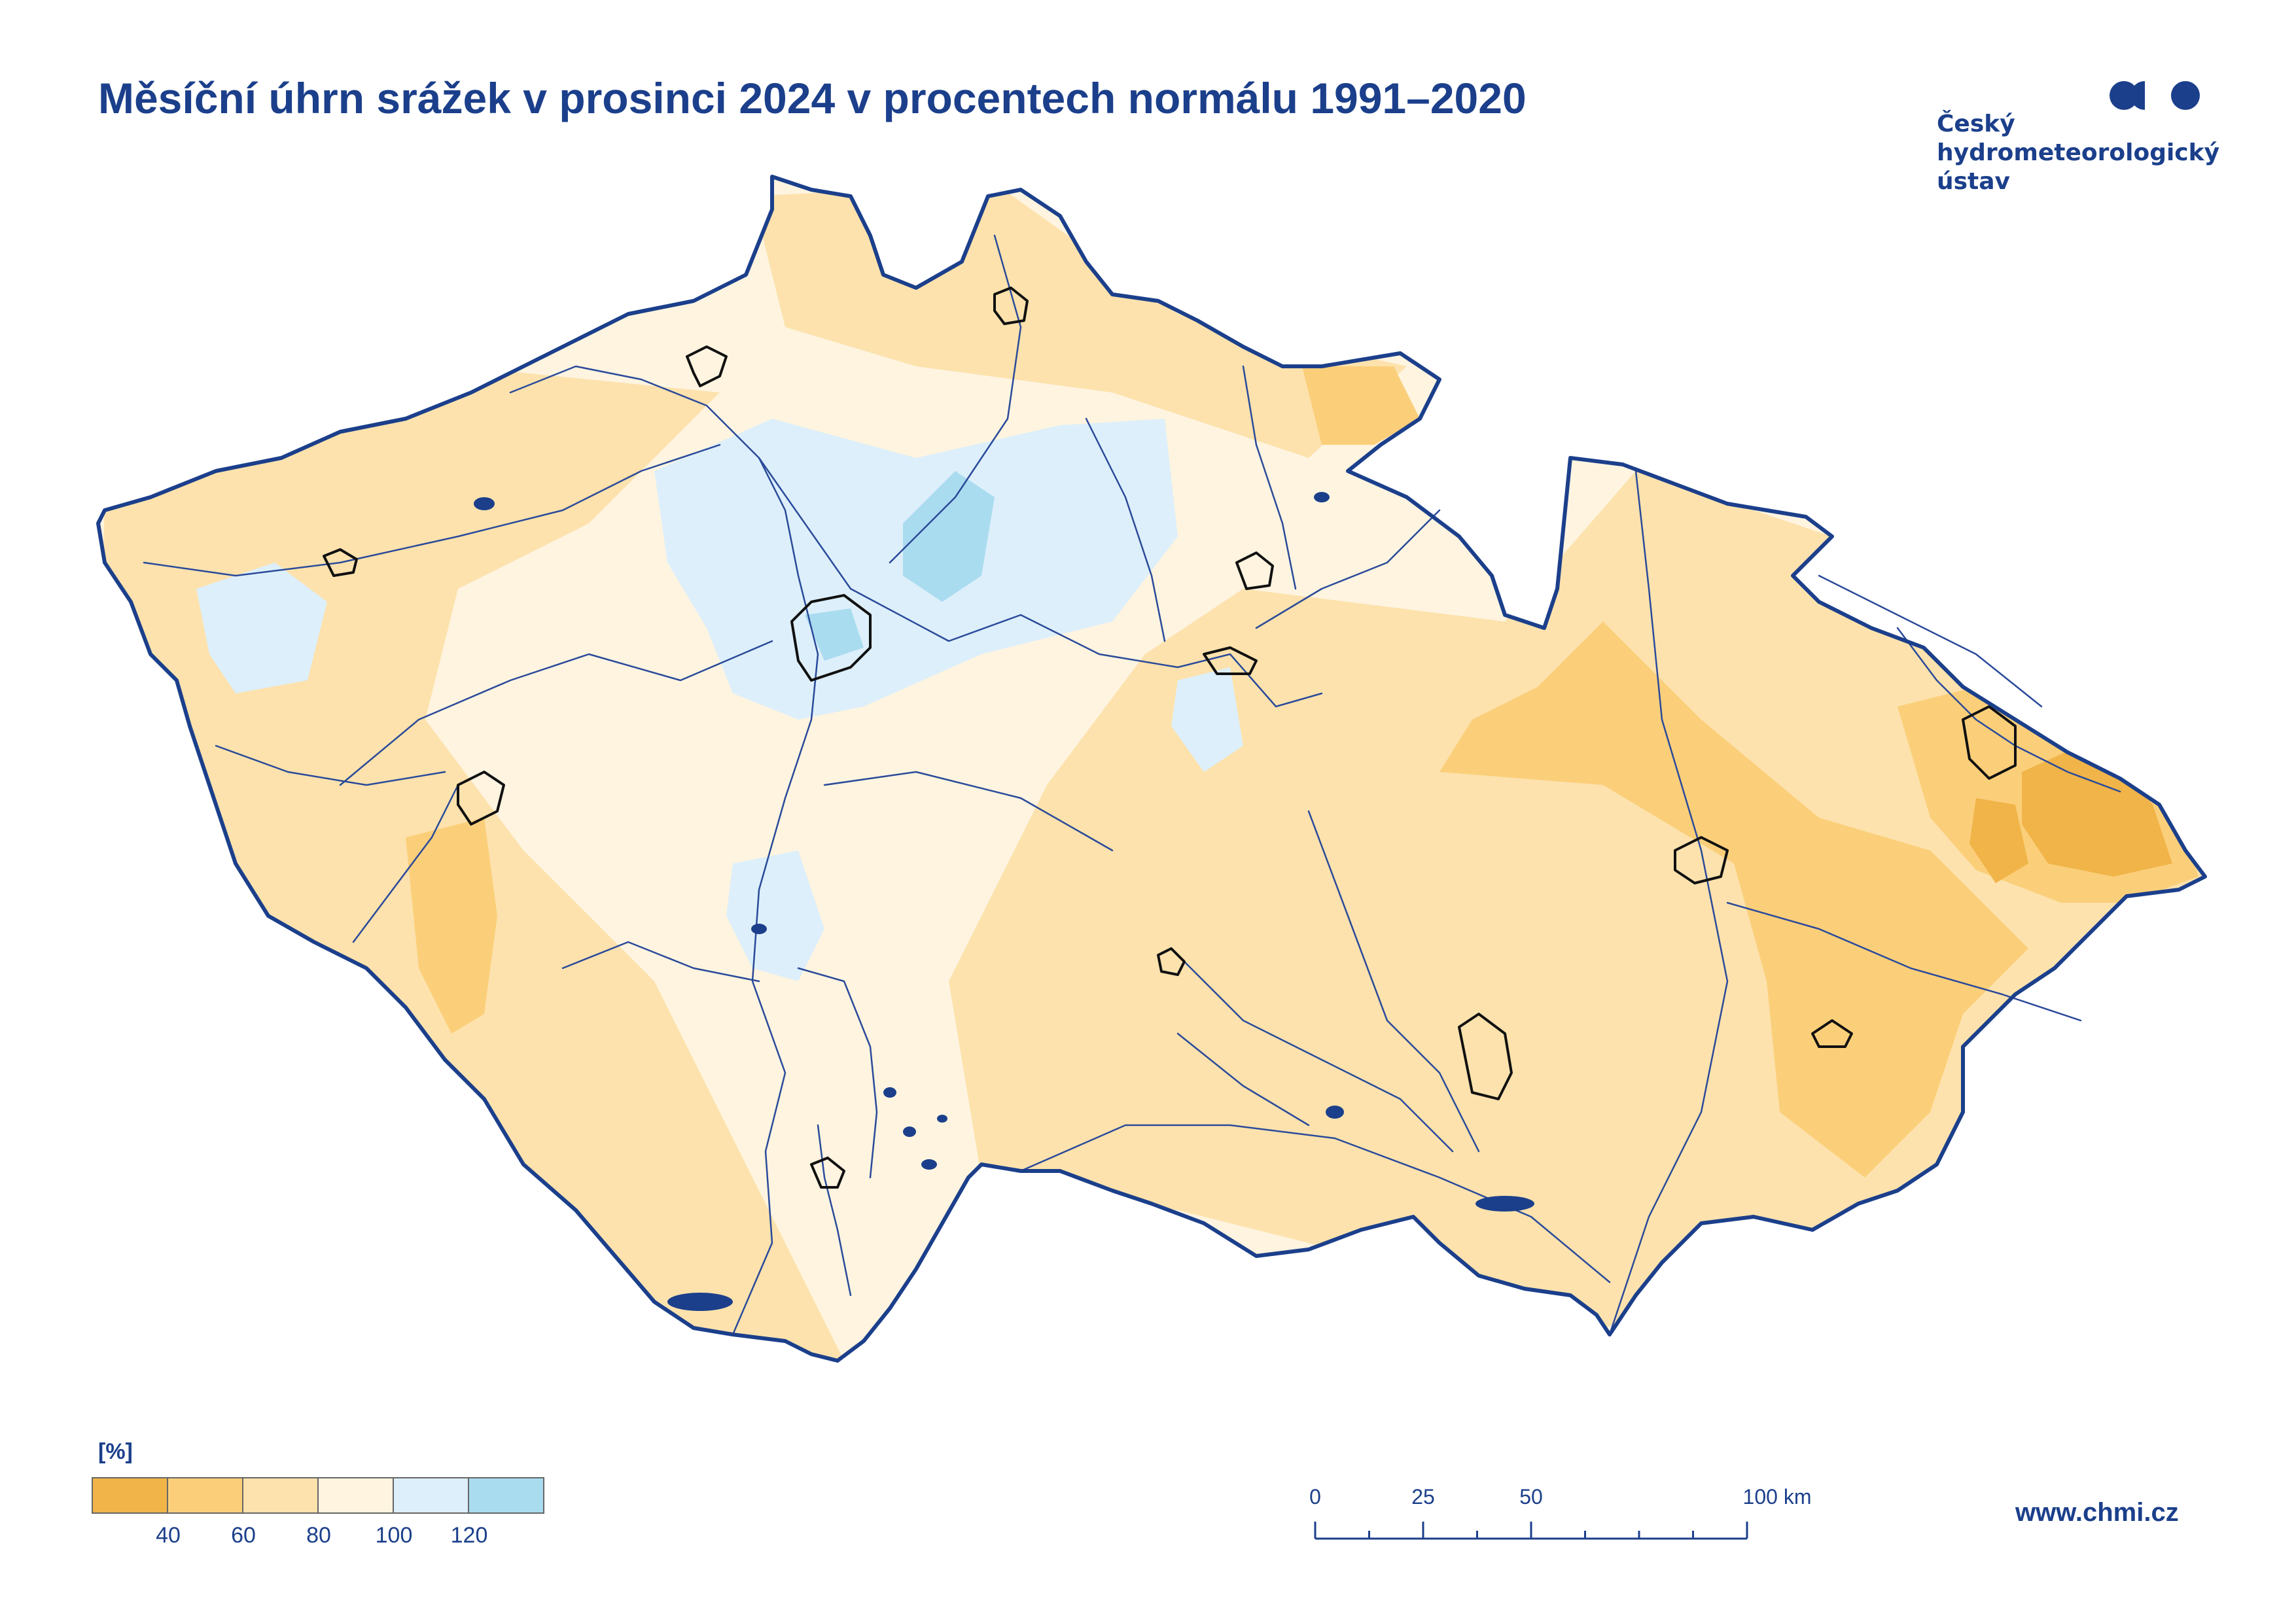 The image size is (2296, 1623). Describe the element at coordinates (432, 511) in the screenshot. I see `river-ohre` at that location.